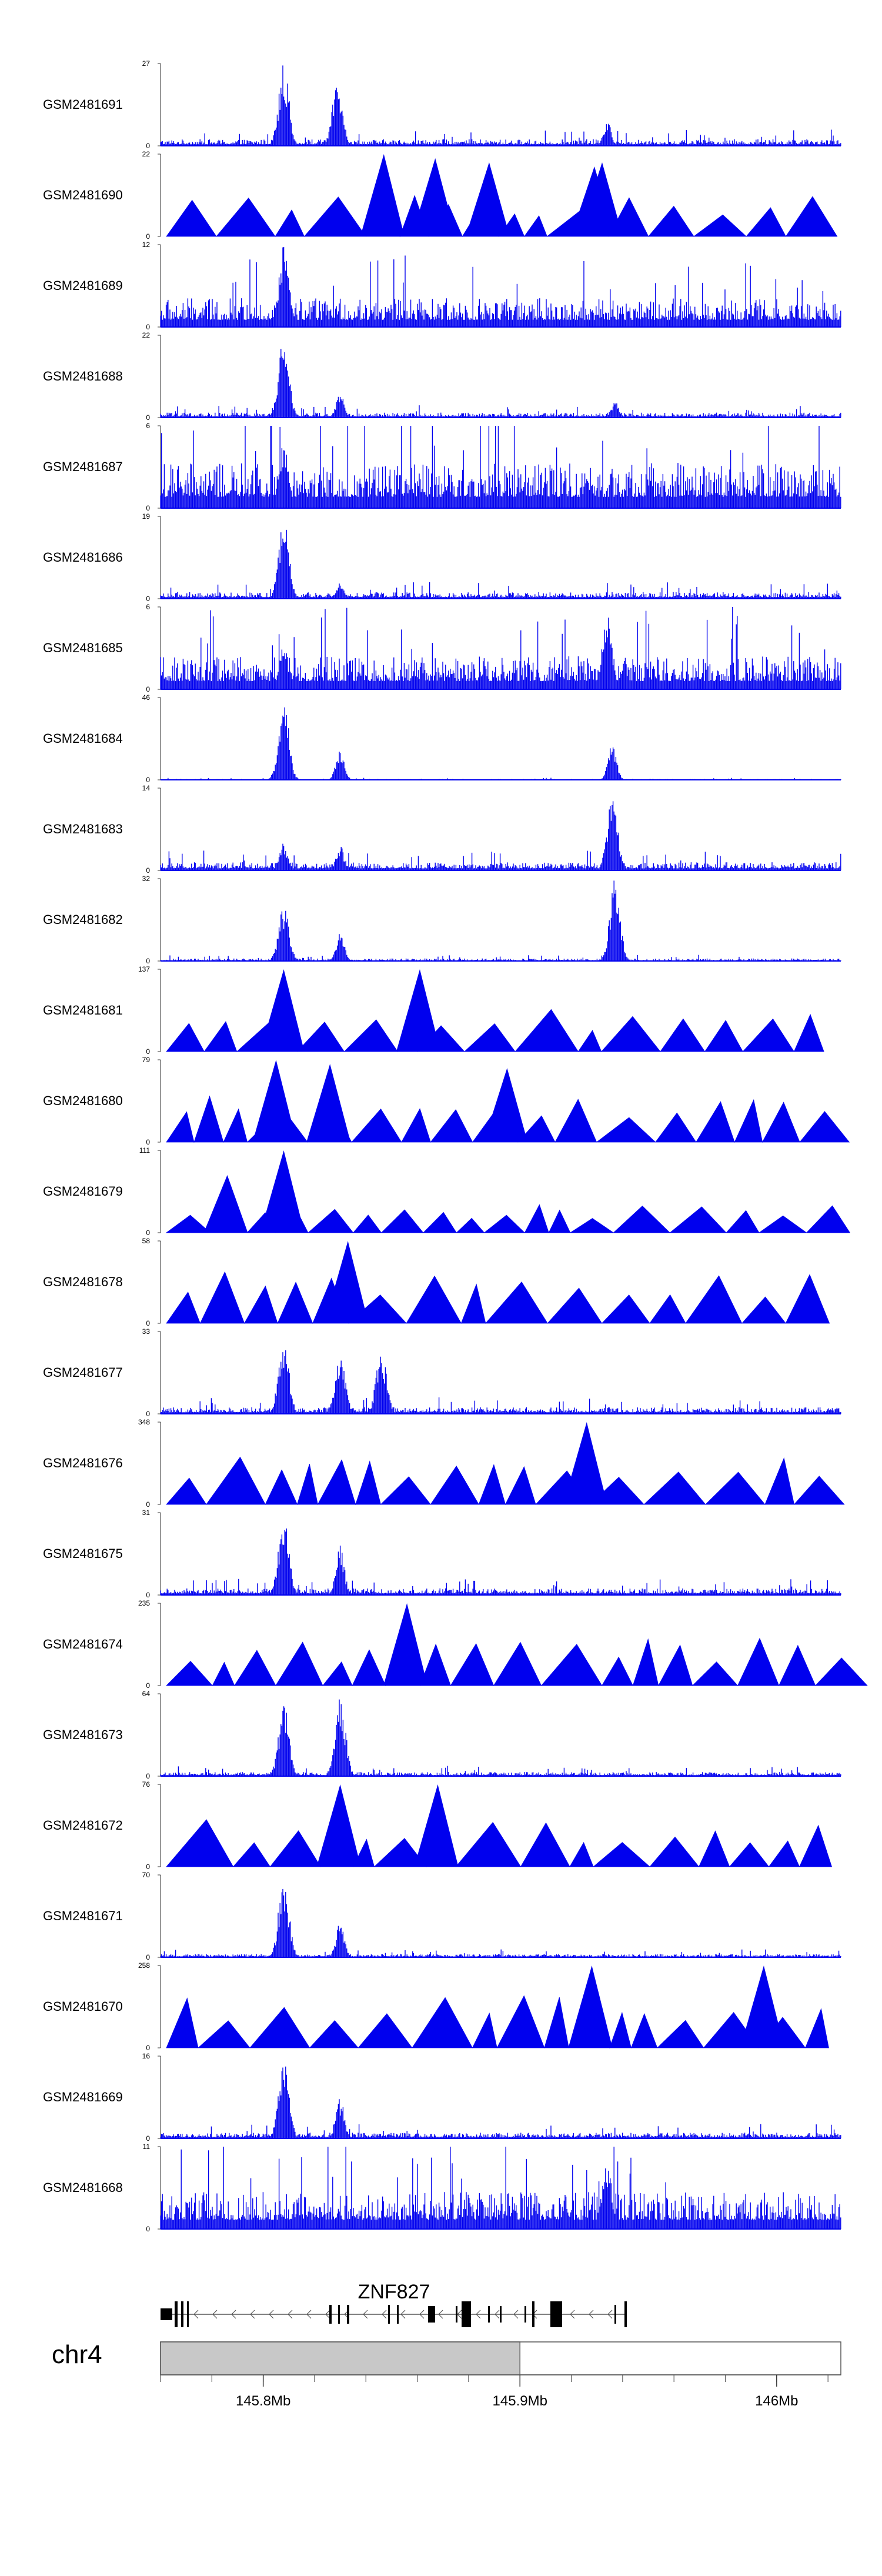 The height and width of the screenshot is (2576, 882). What do you see at coordinates (442, 557) in the screenshot?
I see `track-GSM2481686: GSM2481686 19 0` at bounding box center [442, 557].